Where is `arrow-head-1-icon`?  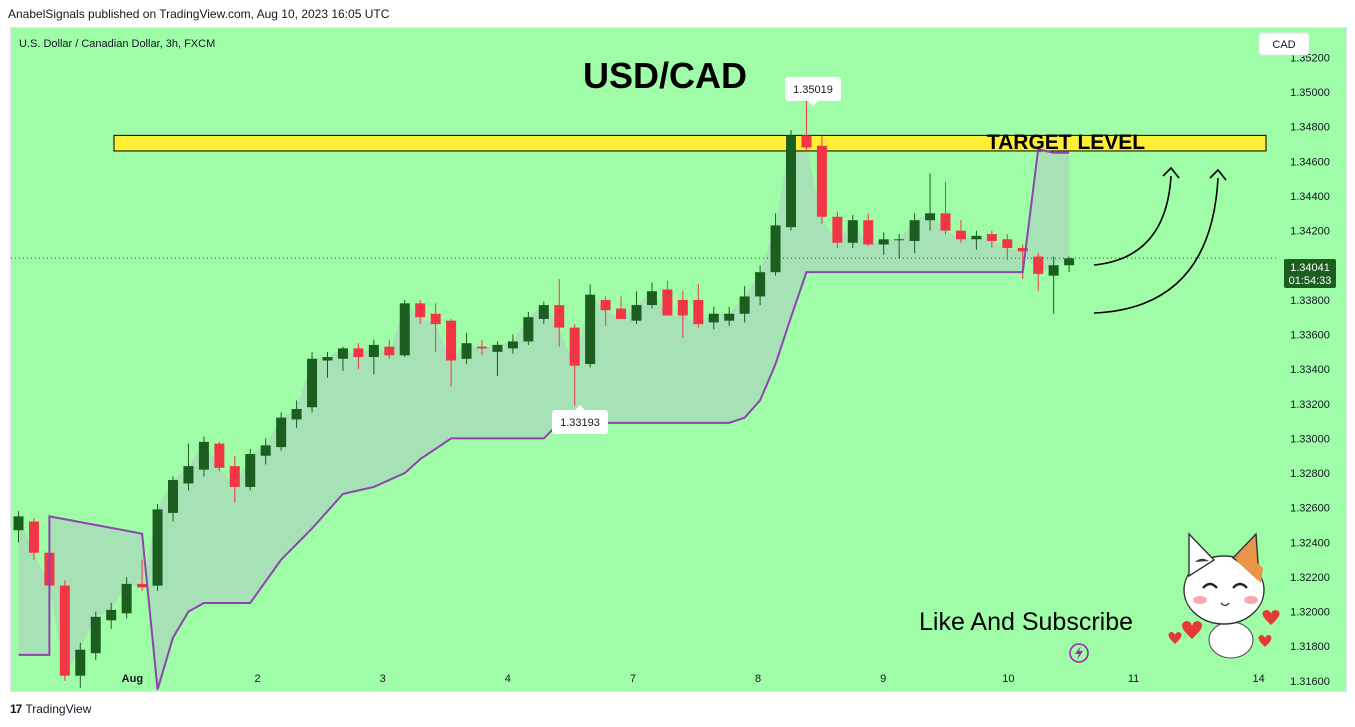
arrow-head-1-icon is located at coordinates (1171, 172).